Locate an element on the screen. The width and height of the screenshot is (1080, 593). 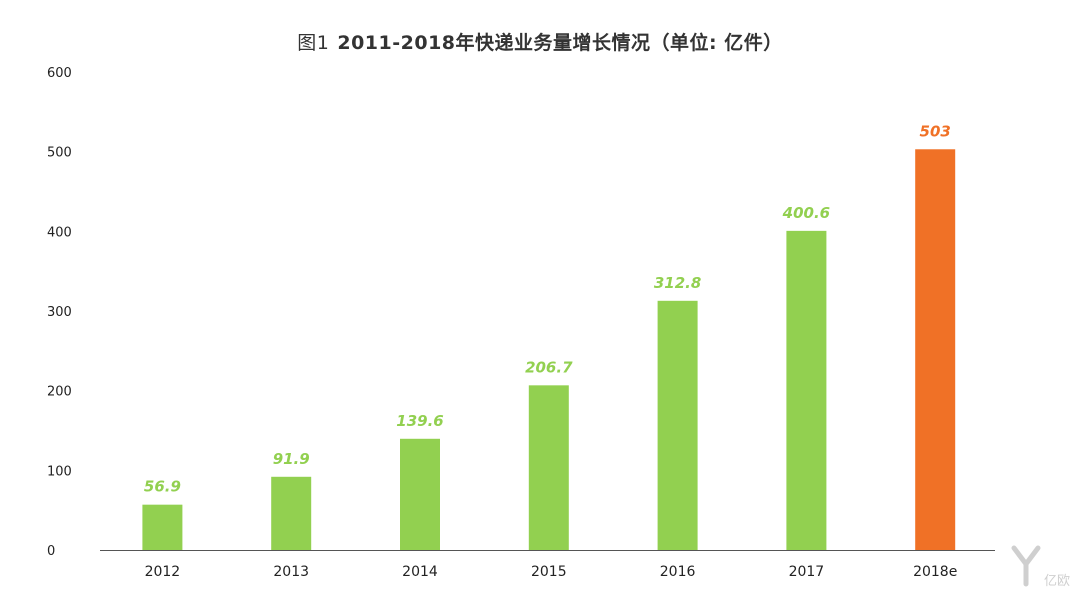
bar-2016 is located at coordinates (677, 425).